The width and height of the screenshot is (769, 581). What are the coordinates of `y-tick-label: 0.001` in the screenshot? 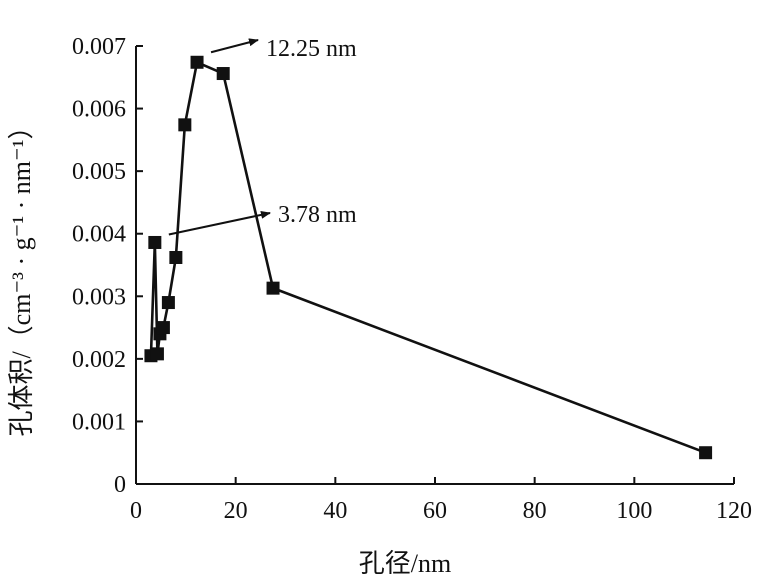 It's located at (99, 422).